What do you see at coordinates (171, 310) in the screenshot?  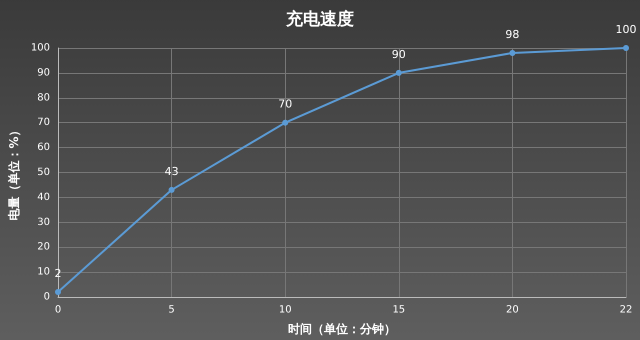 I see `x-tick-label: 5` at bounding box center [171, 310].